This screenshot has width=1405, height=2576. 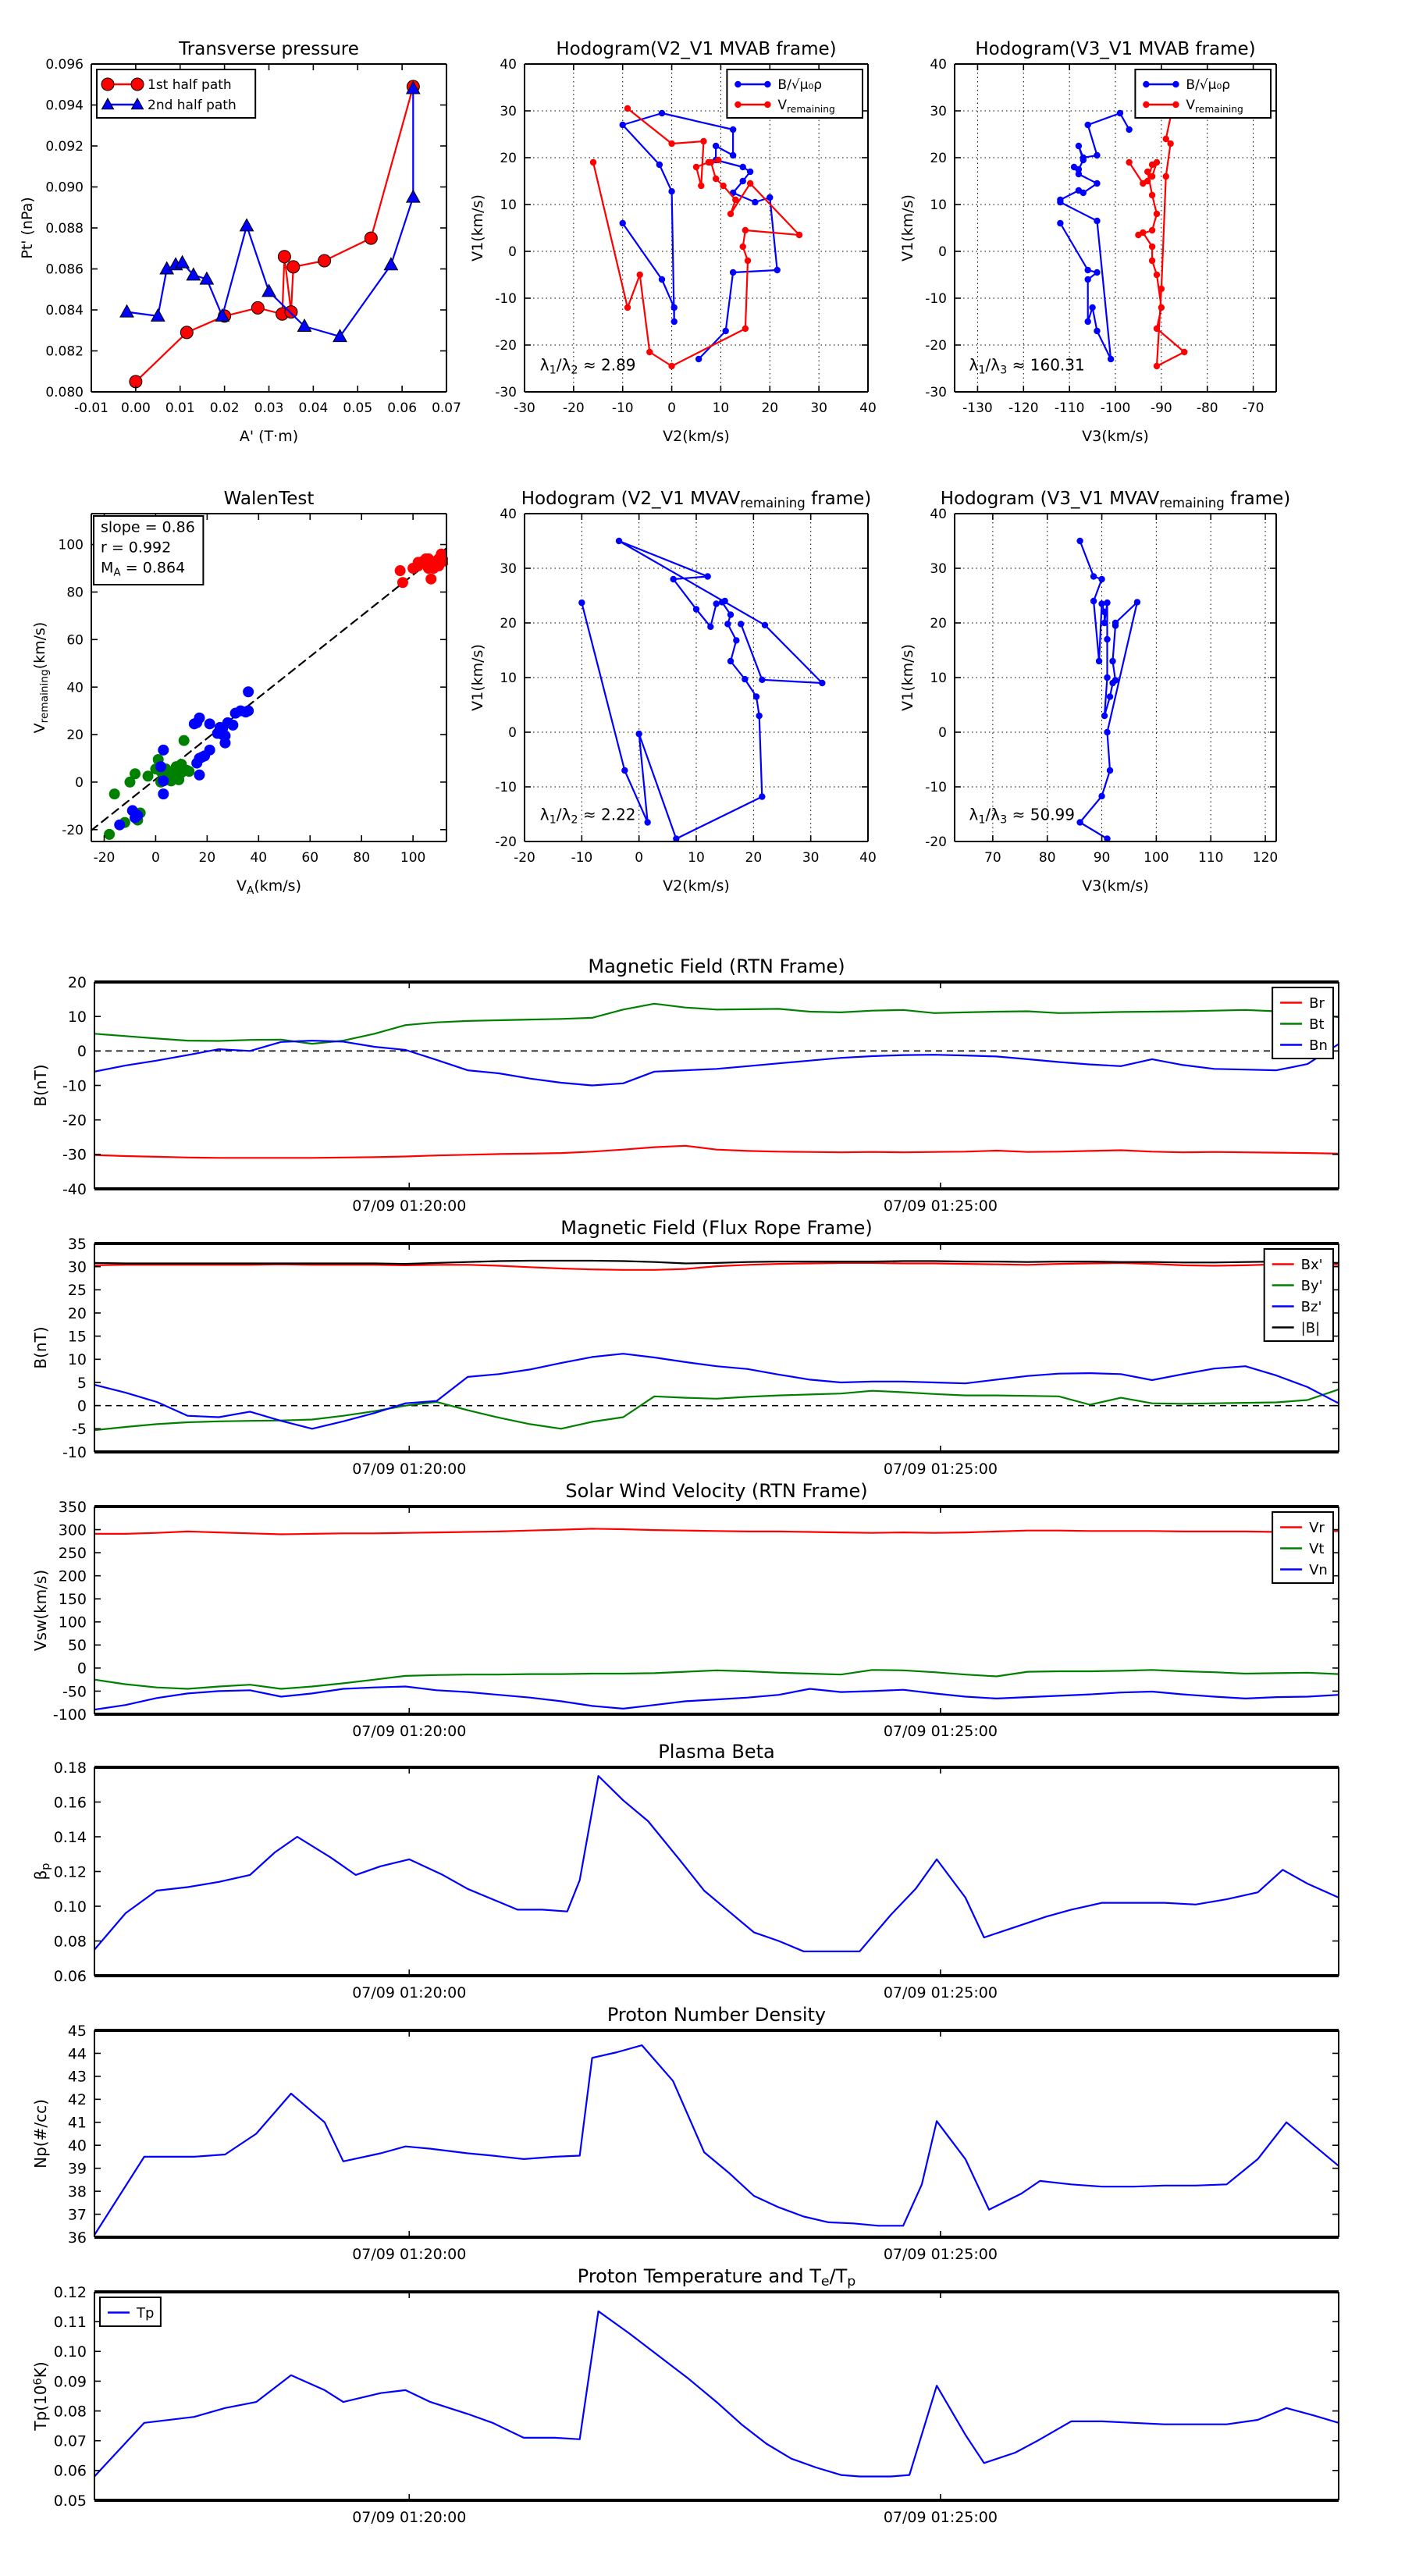 What do you see at coordinates (269, 49) in the screenshot?
I see `p1-title: Transverse pressure` at bounding box center [269, 49].